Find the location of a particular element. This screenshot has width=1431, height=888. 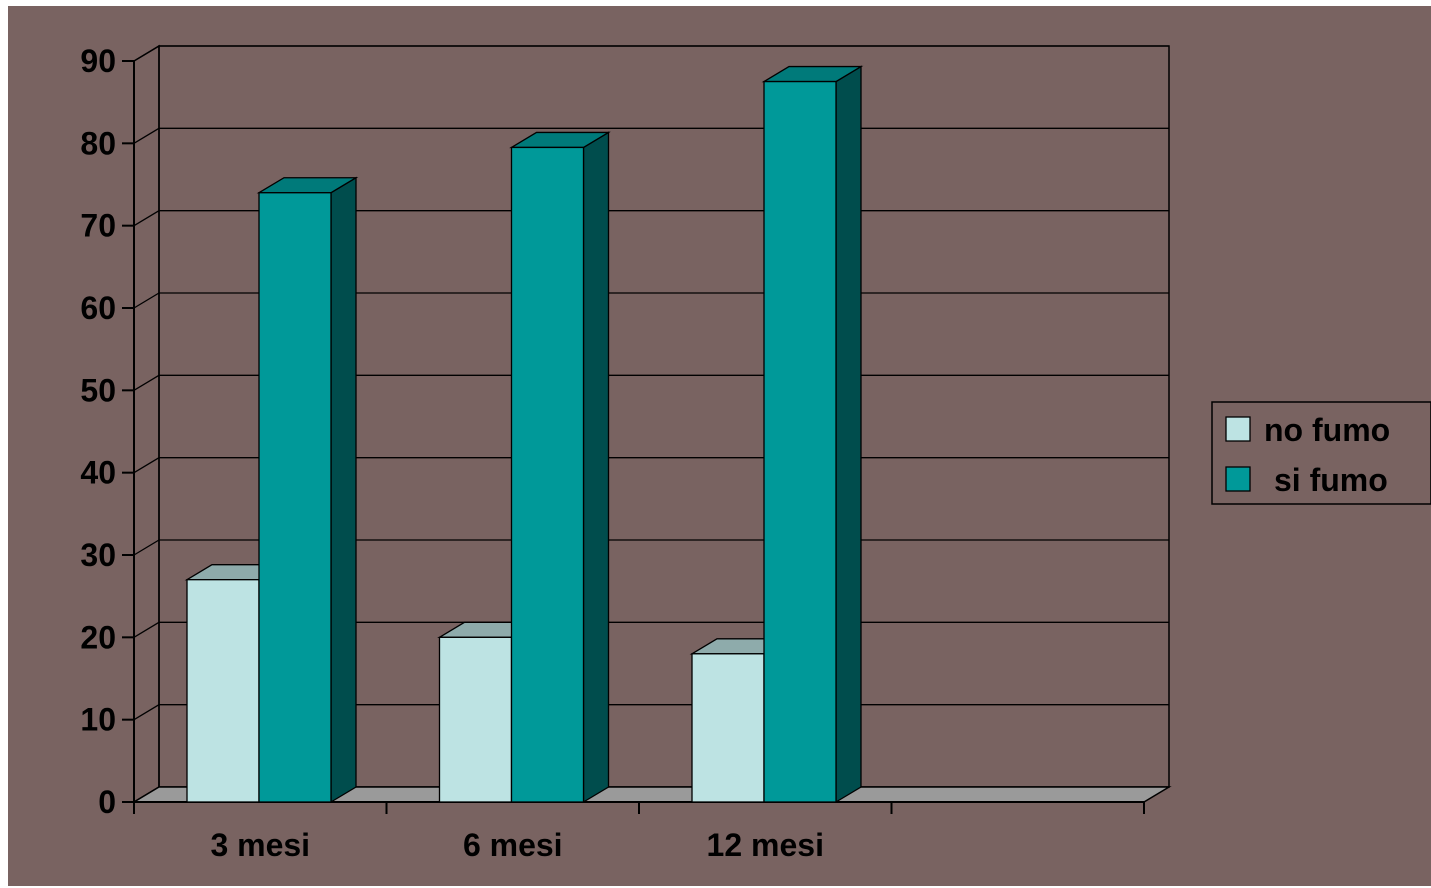

y-tick-label: 90 is located at coordinates (98, 61).